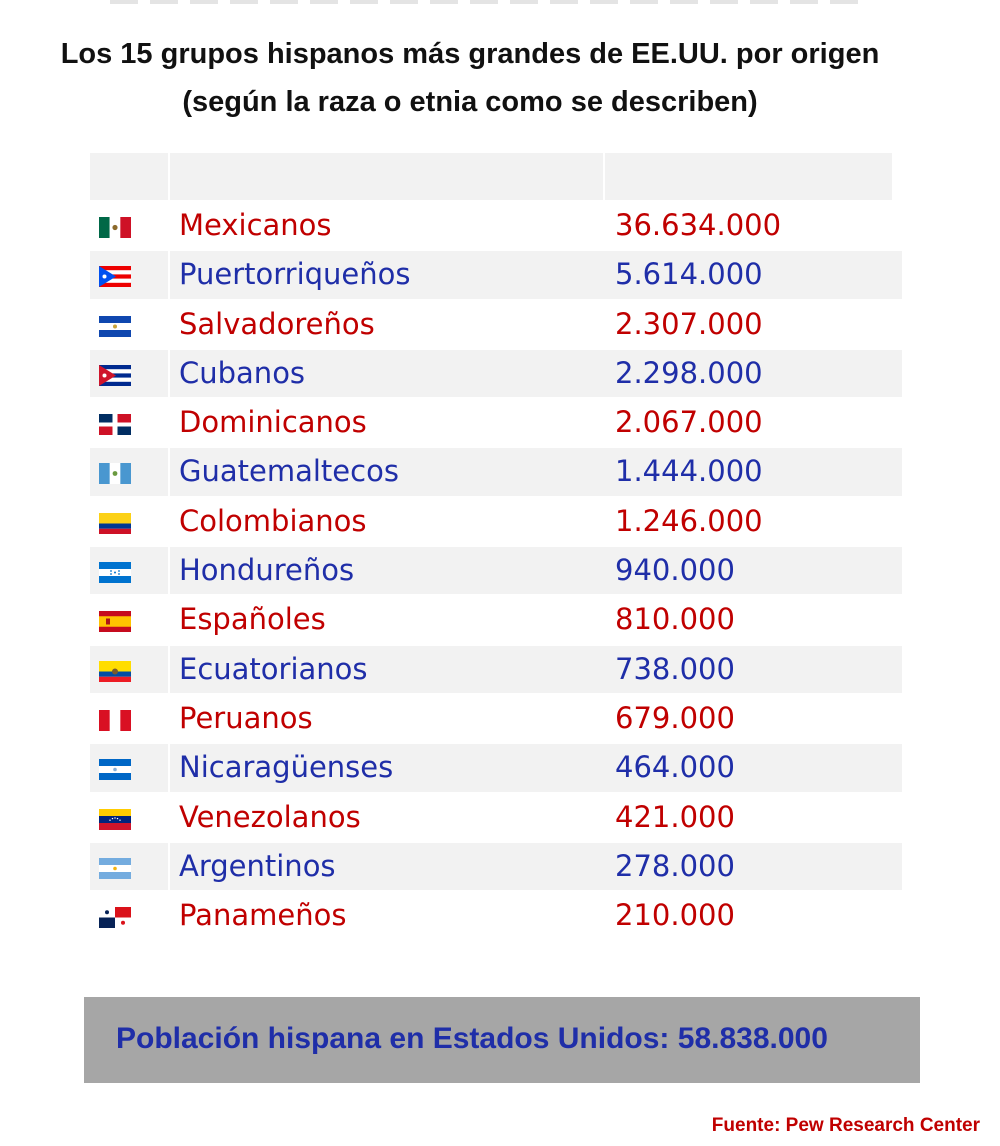 This screenshot has width=1000, height=1146. Describe the element at coordinates (675, 915) in the screenshot. I see `population-value: 210.000` at that location.